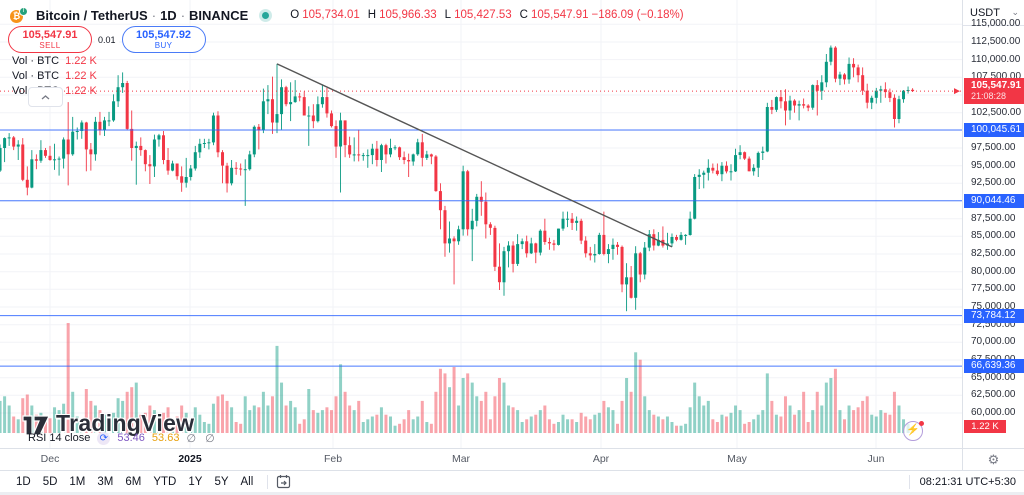 The height and width of the screenshot is (495, 1024). Describe the element at coordinates (331, 15) in the screenshot. I see `open-value: 105,734.01` at that location.